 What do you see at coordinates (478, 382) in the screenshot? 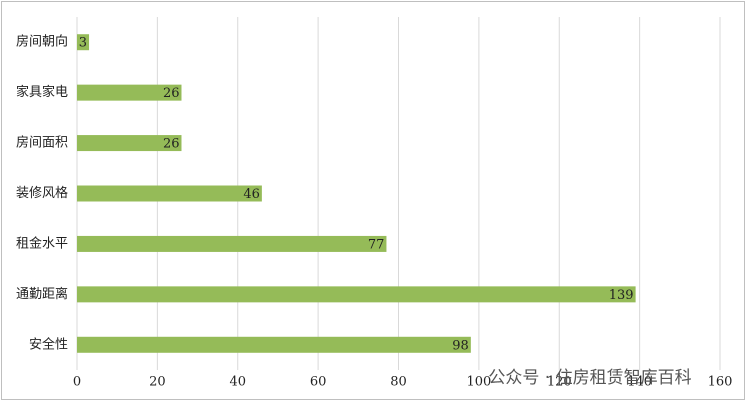
I see `x-tick-label: 100` at bounding box center [478, 382].